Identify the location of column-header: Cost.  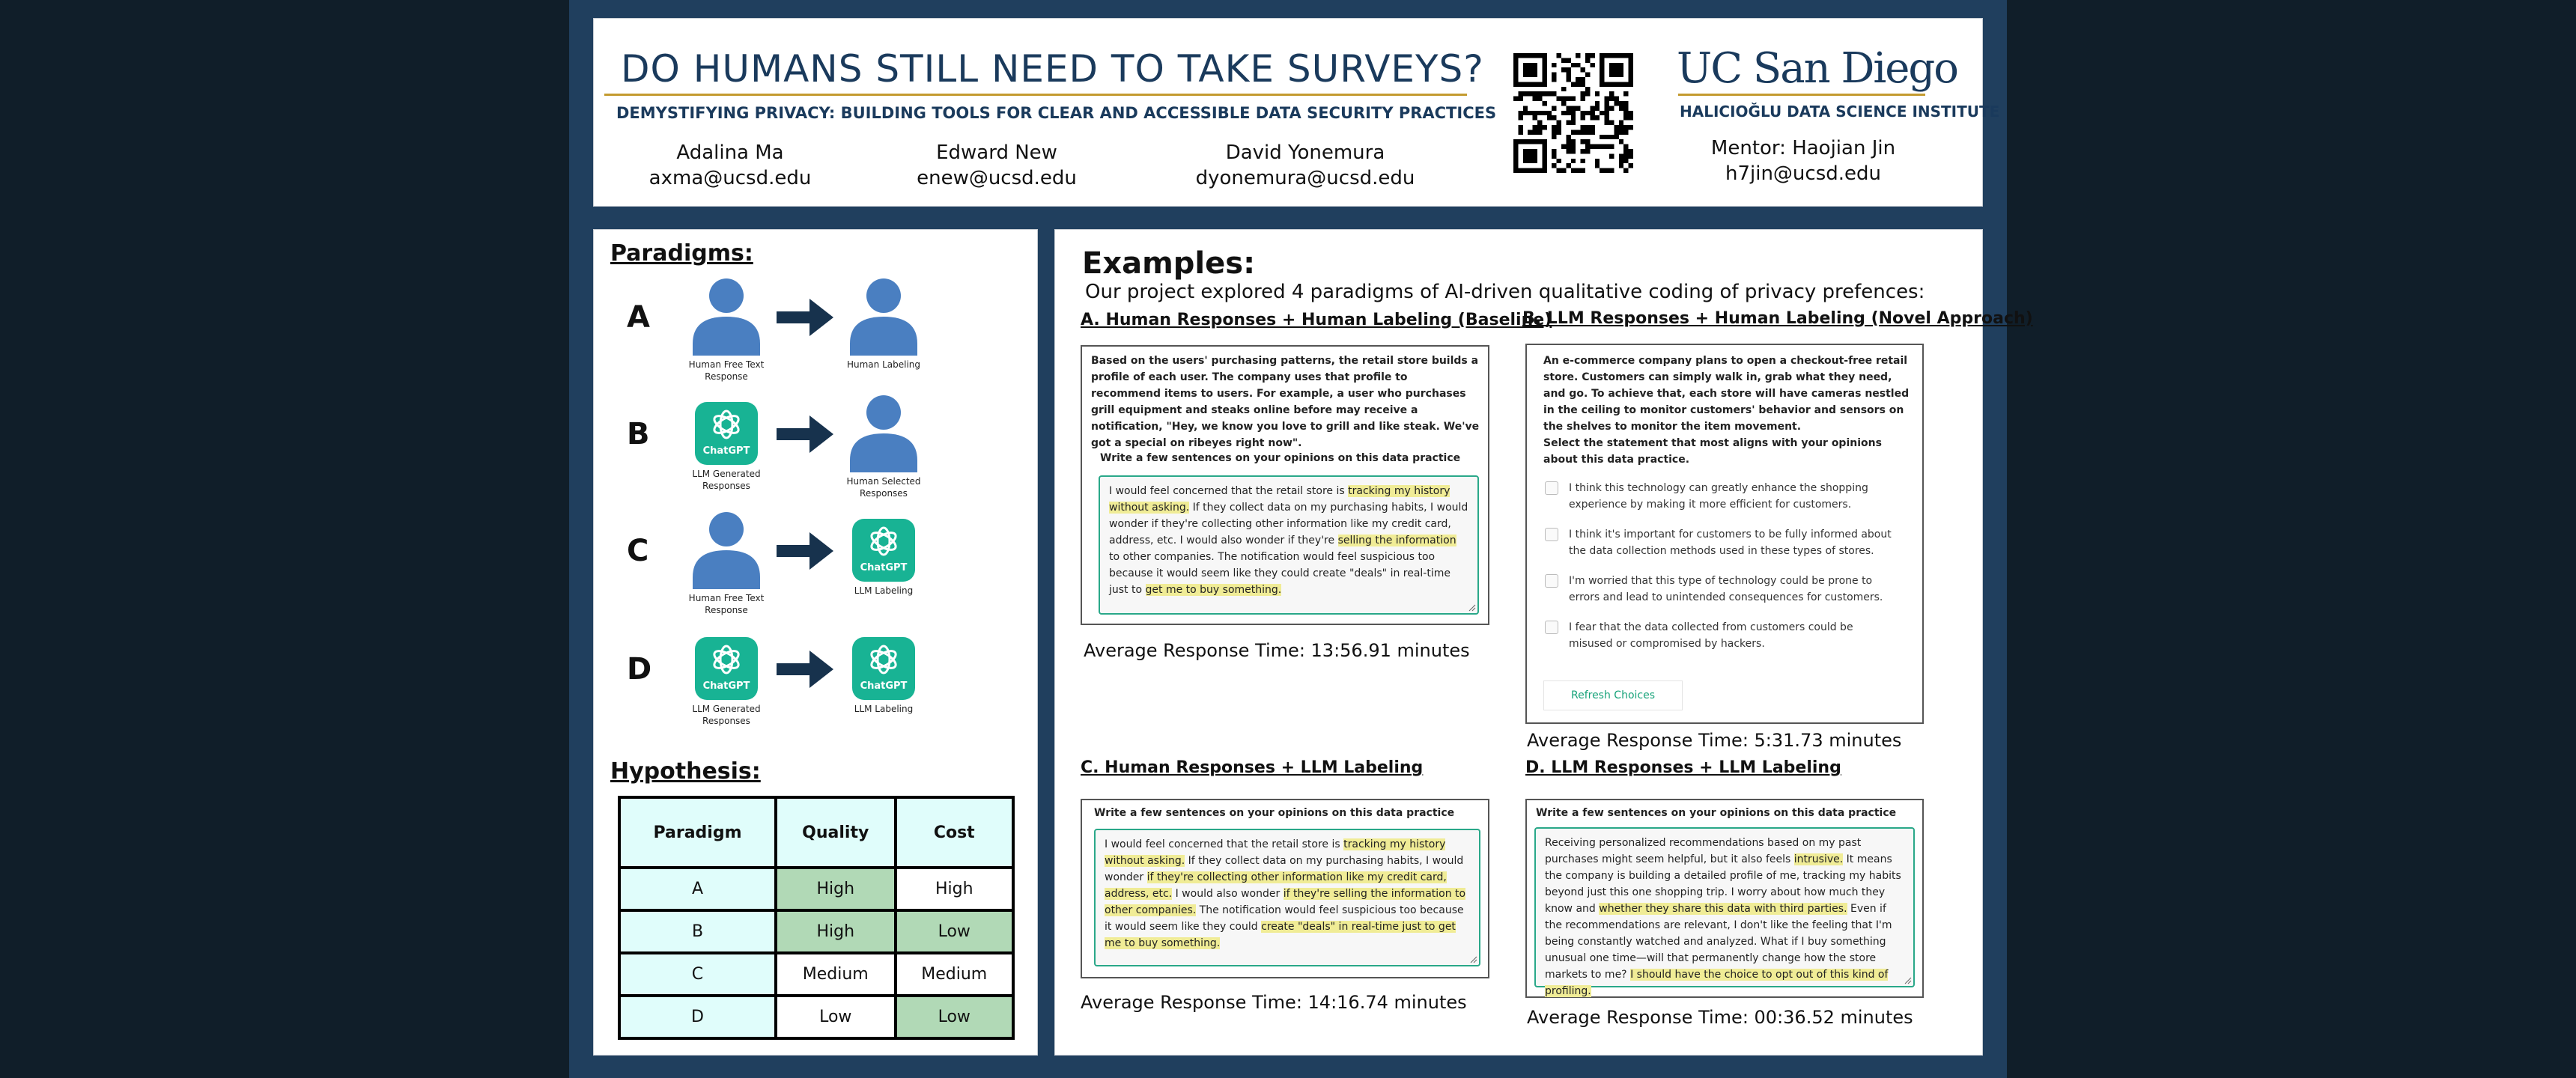
(954, 832).